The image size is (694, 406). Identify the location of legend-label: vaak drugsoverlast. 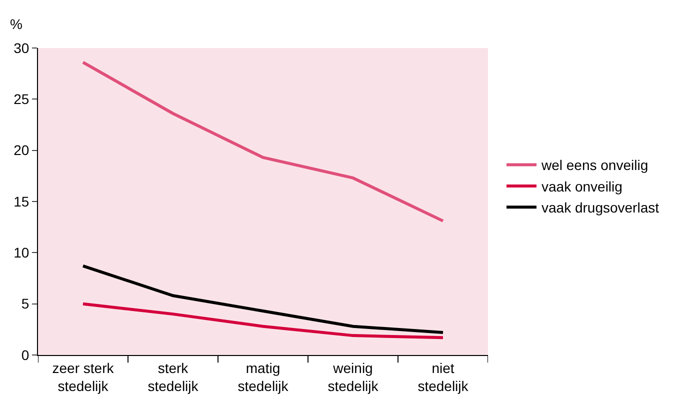
(601, 208).